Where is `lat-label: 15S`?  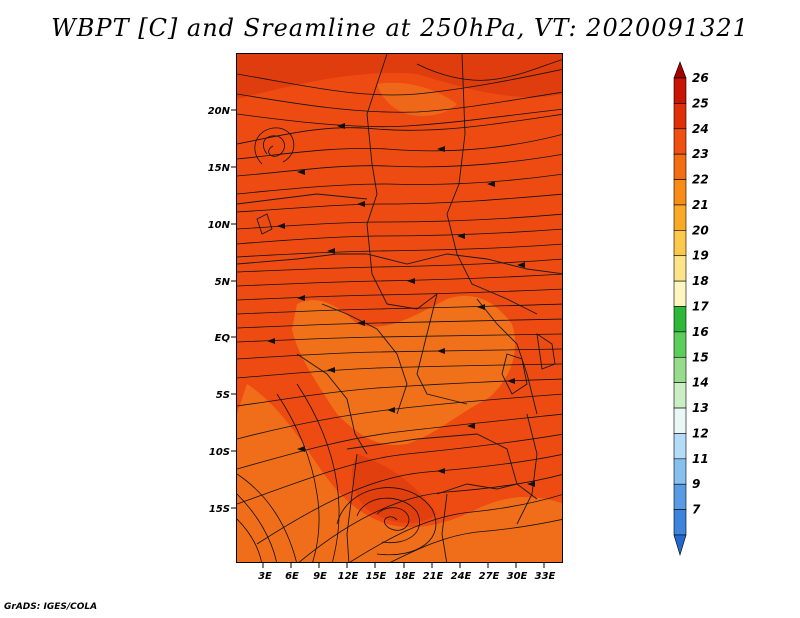
lat-label: 15S is located at coordinates (219, 509).